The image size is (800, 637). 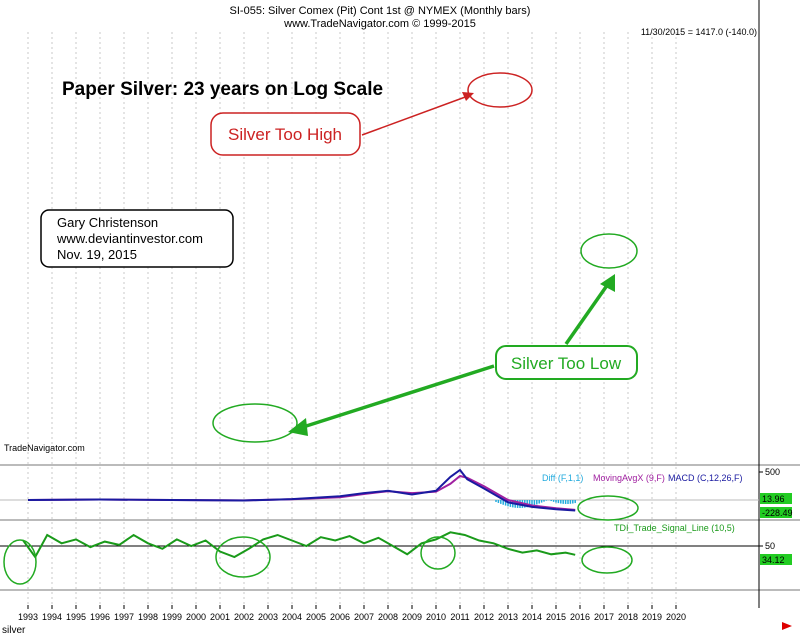 What do you see at coordinates (468, 96) in the screenshot?
I see `too-high-arrowhead` at bounding box center [468, 96].